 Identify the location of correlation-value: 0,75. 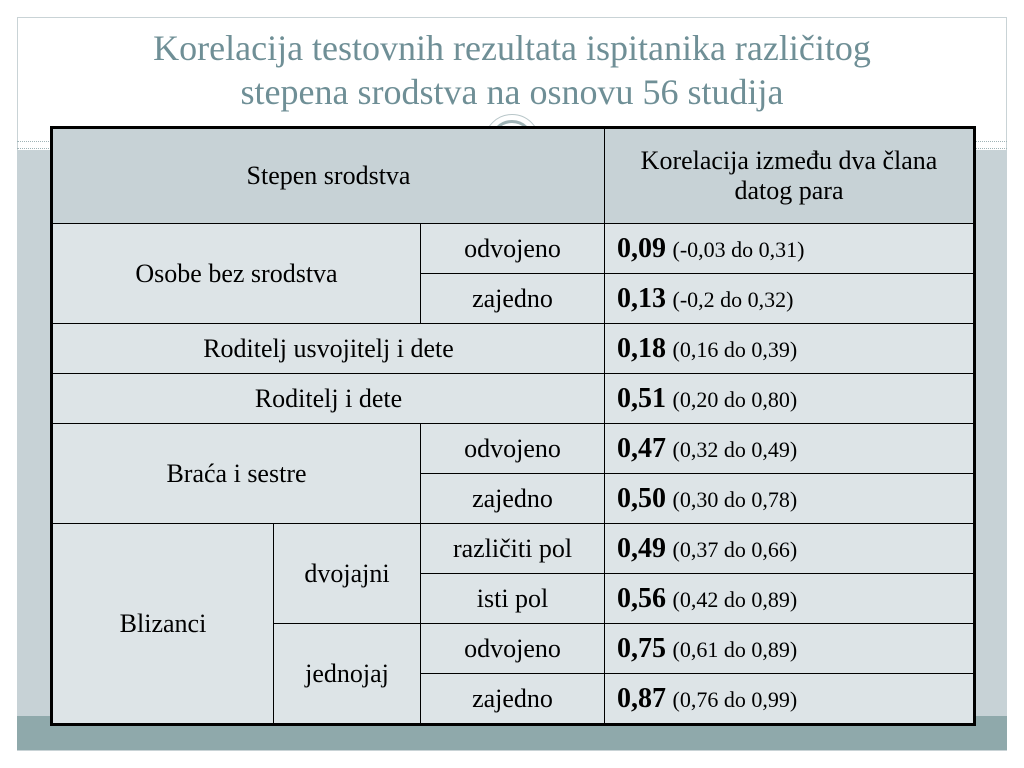
(642, 648).